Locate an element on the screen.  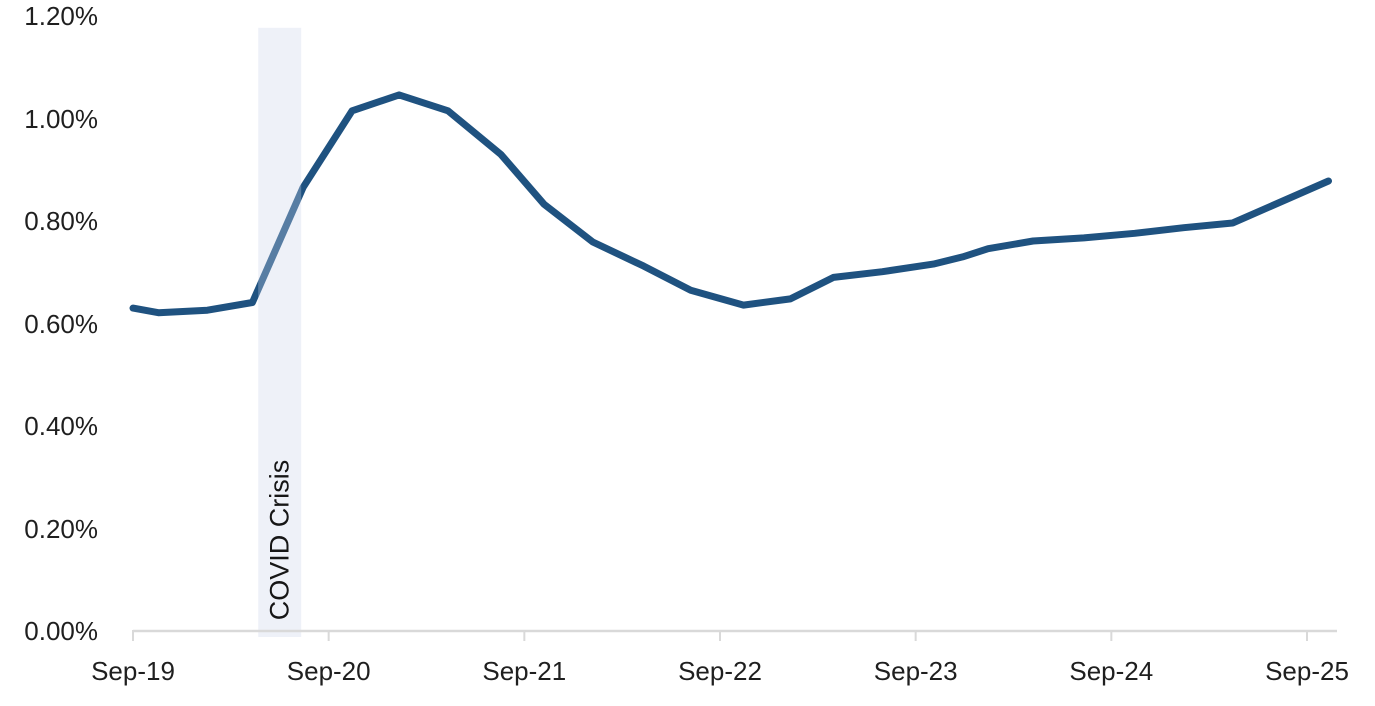
x-axis-tick-label: Sep-24 is located at coordinates (1111, 671).